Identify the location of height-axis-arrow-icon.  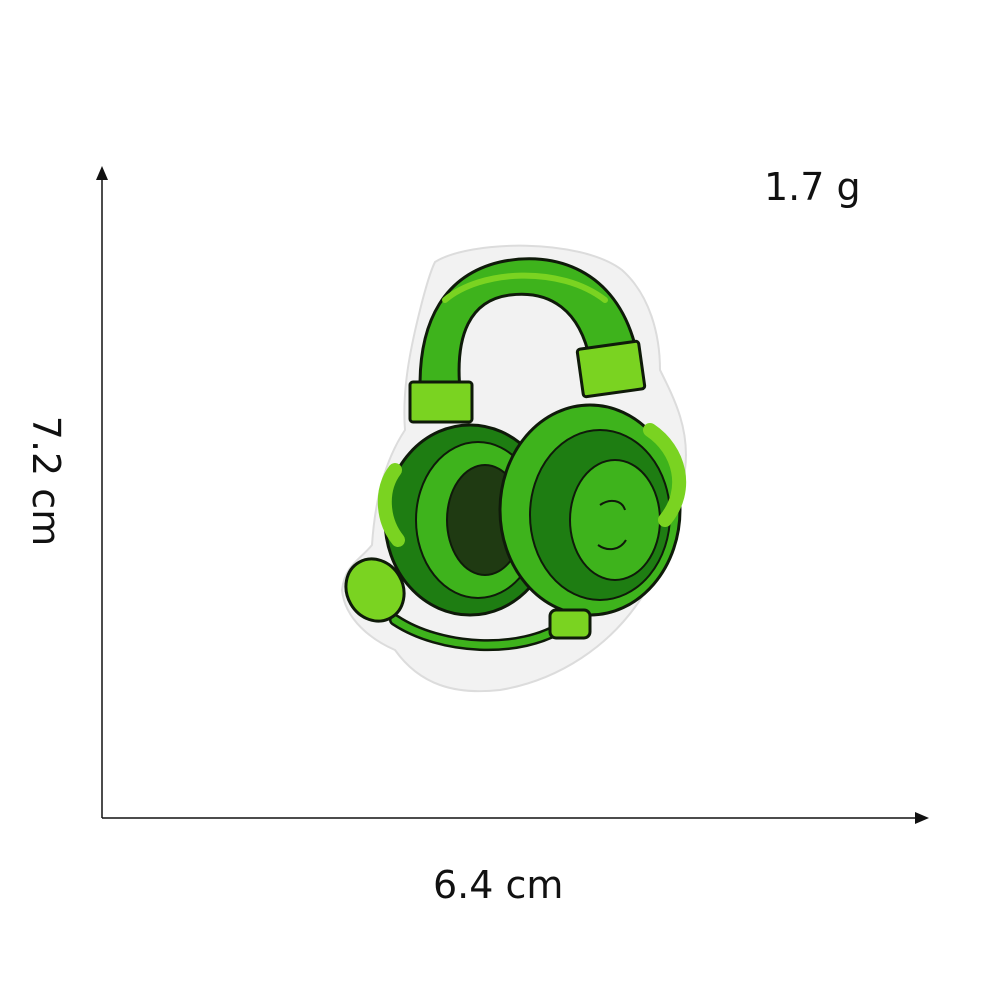
(102, 173).